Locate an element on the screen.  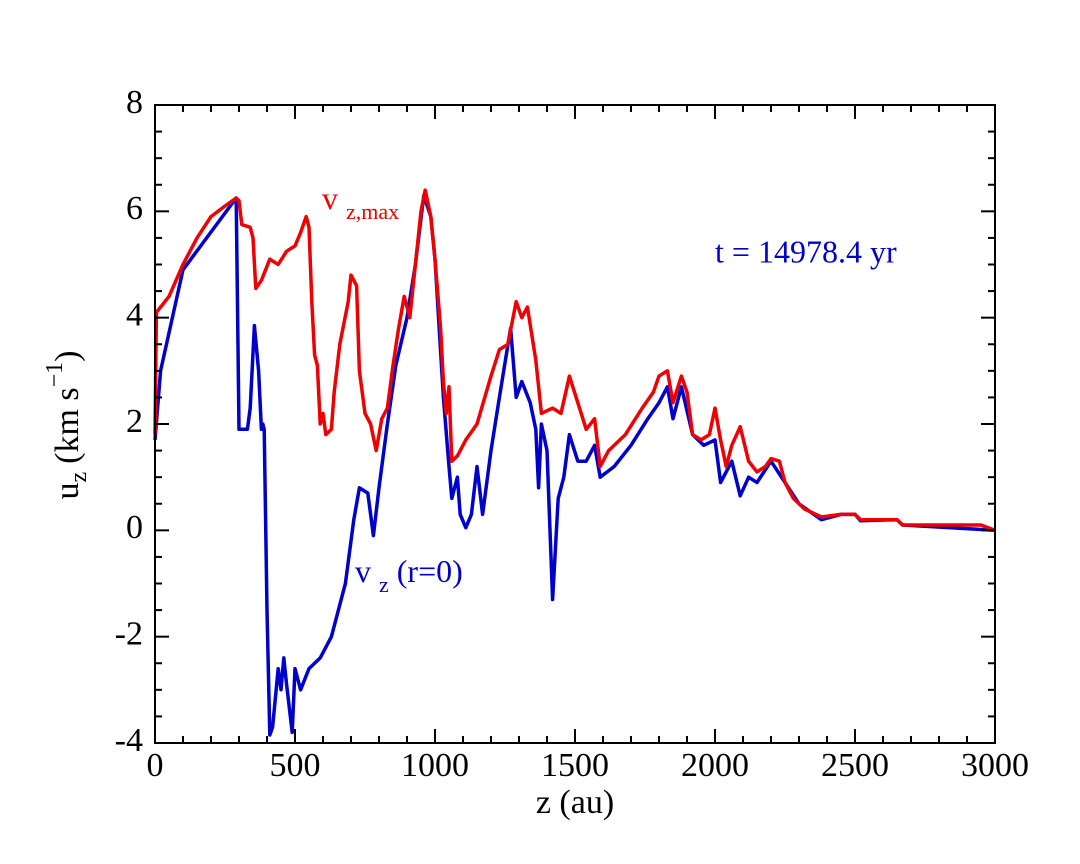
series-label-sub: z is located at coordinates (384, 584).